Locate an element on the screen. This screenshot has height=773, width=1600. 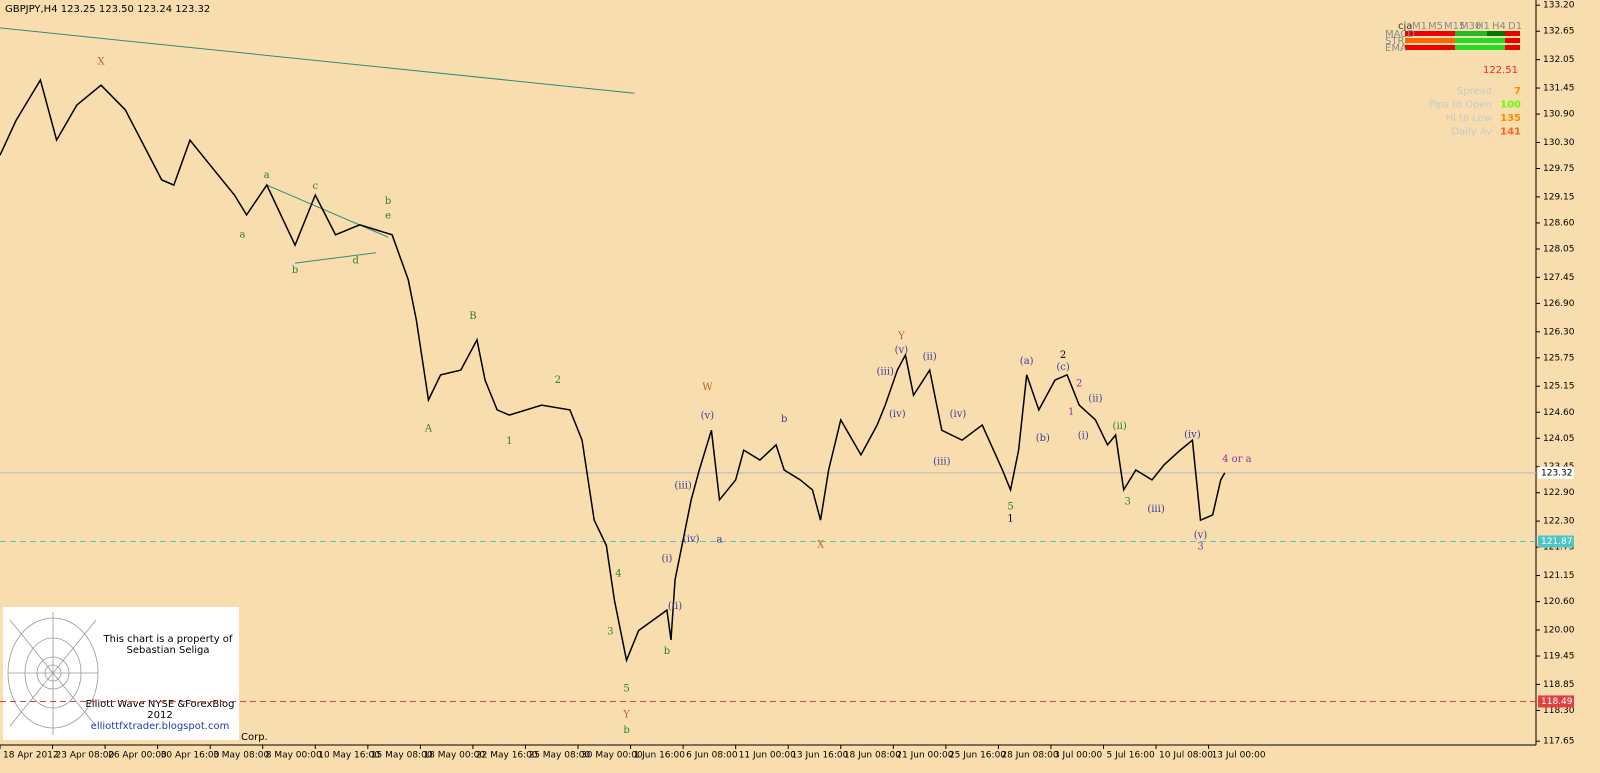
stat-value: 141 is located at coordinates (1510, 132).